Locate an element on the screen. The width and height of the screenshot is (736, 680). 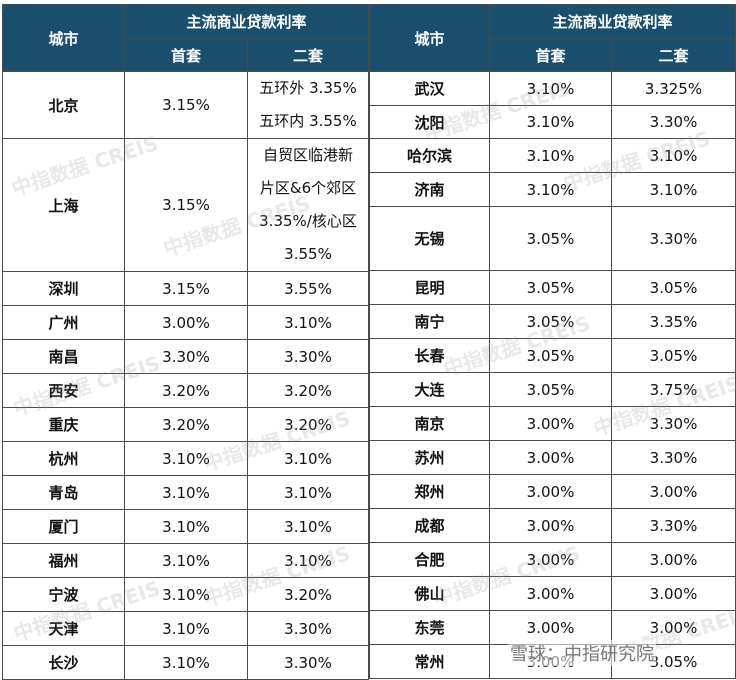
table-row: 东莞 3.00% 3.00% is located at coordinates (552, 627).